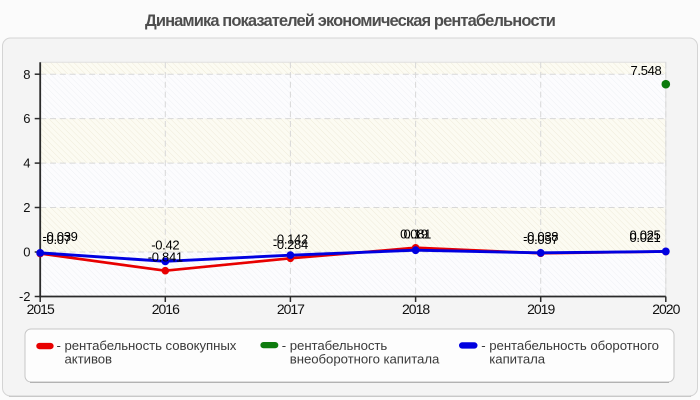 This screenshot has width=700, height=400. Describe the element at coordinates (147, 345) in the screenshot. I see `svg-text: - рентабельность совокупных` at that location.